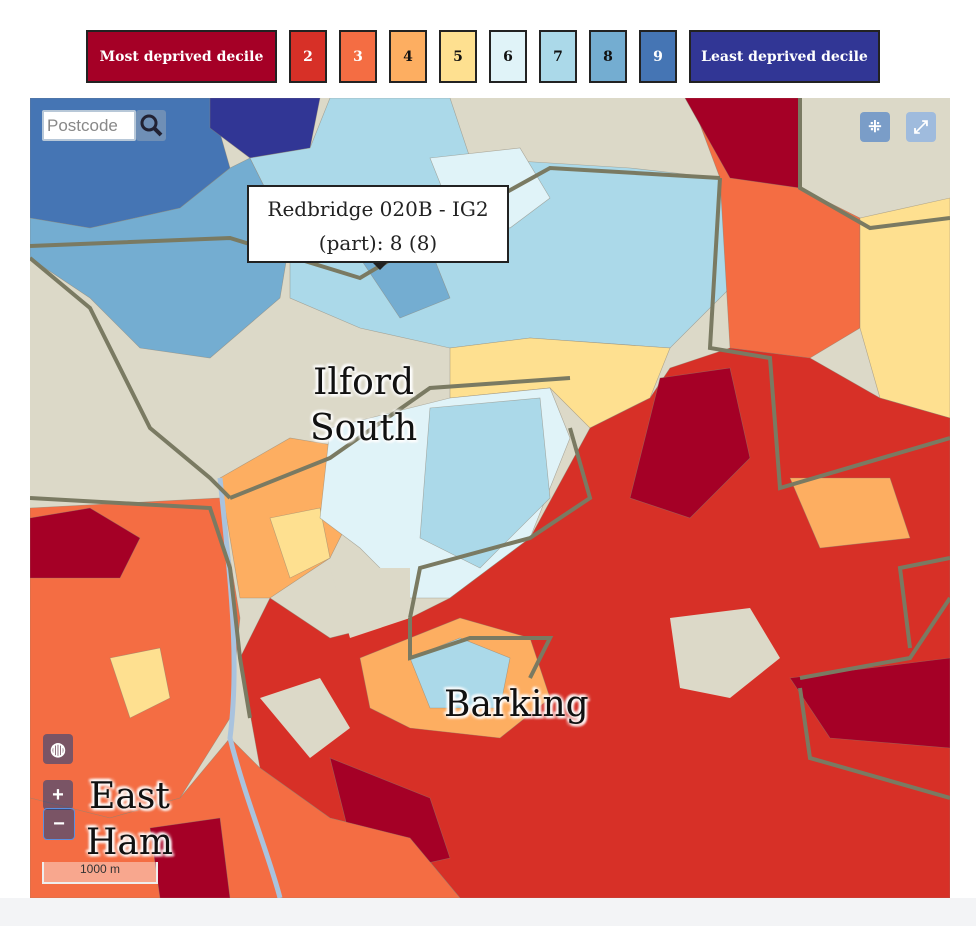  What do you see at coordinates (408, 56) in the screenshot?
I see `legend-item: 4` at bounding box center [408, 56].